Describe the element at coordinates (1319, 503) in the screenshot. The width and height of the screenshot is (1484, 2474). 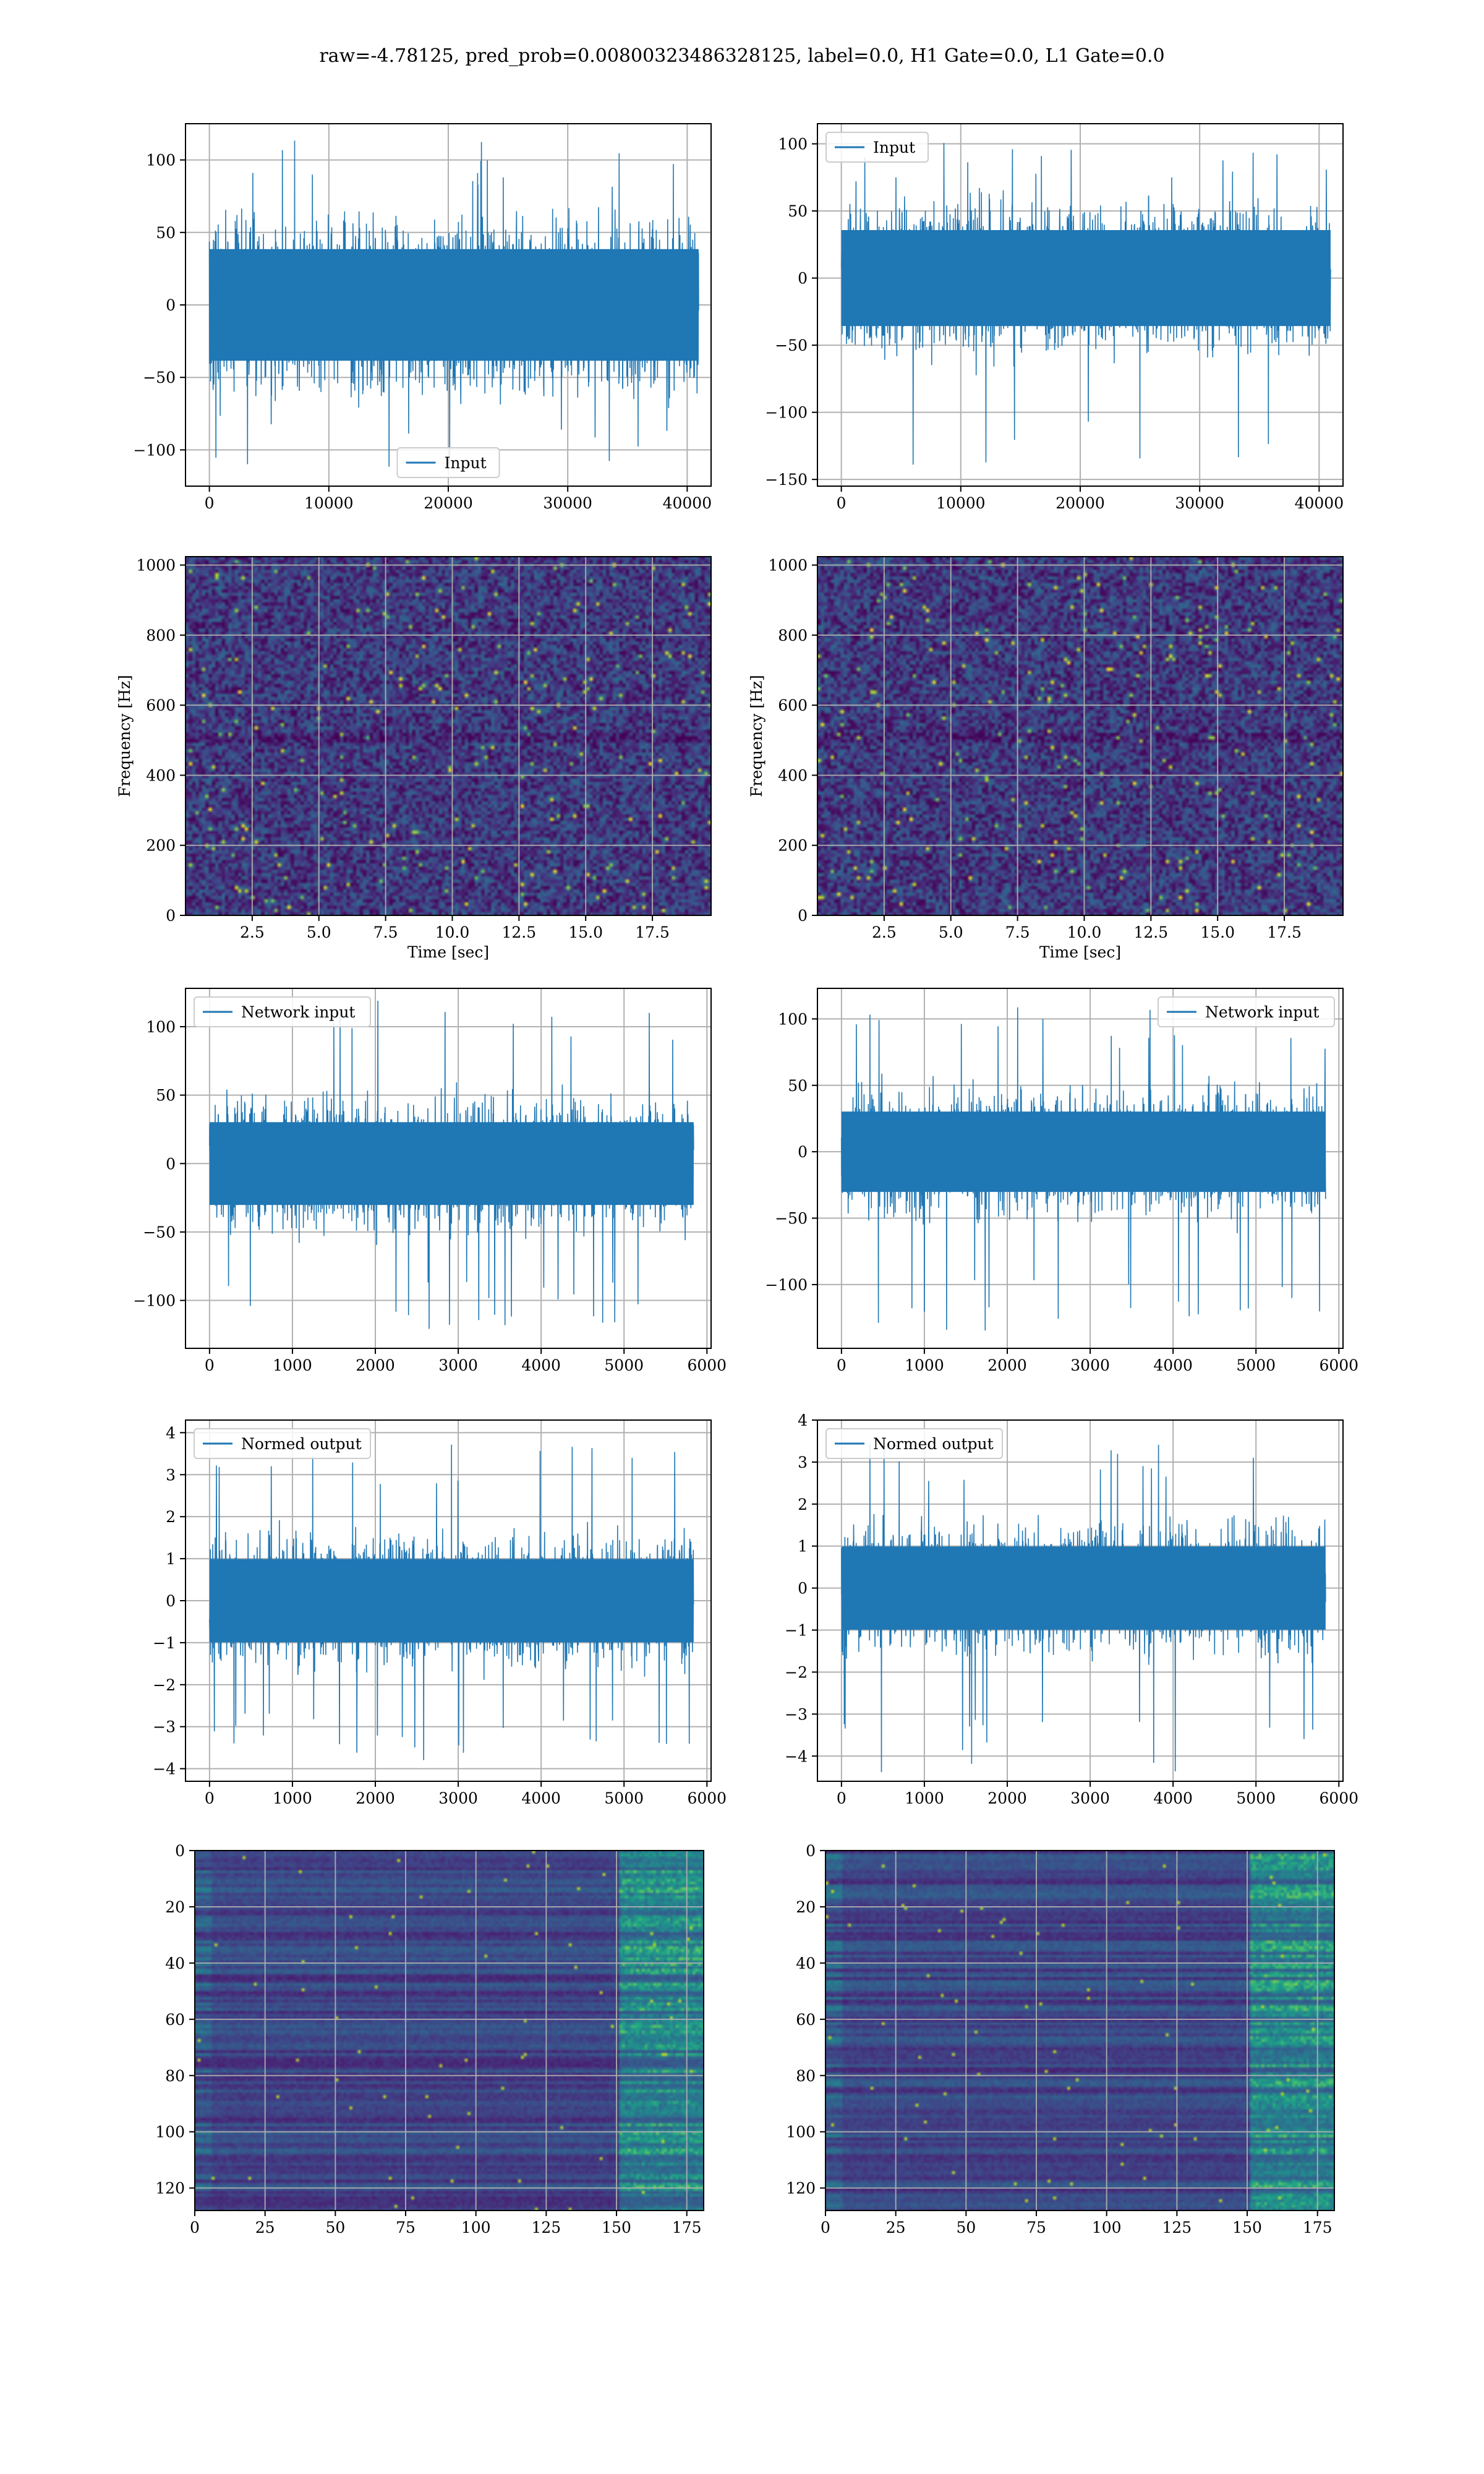
I see `x-tick-label: 40000` at that location.